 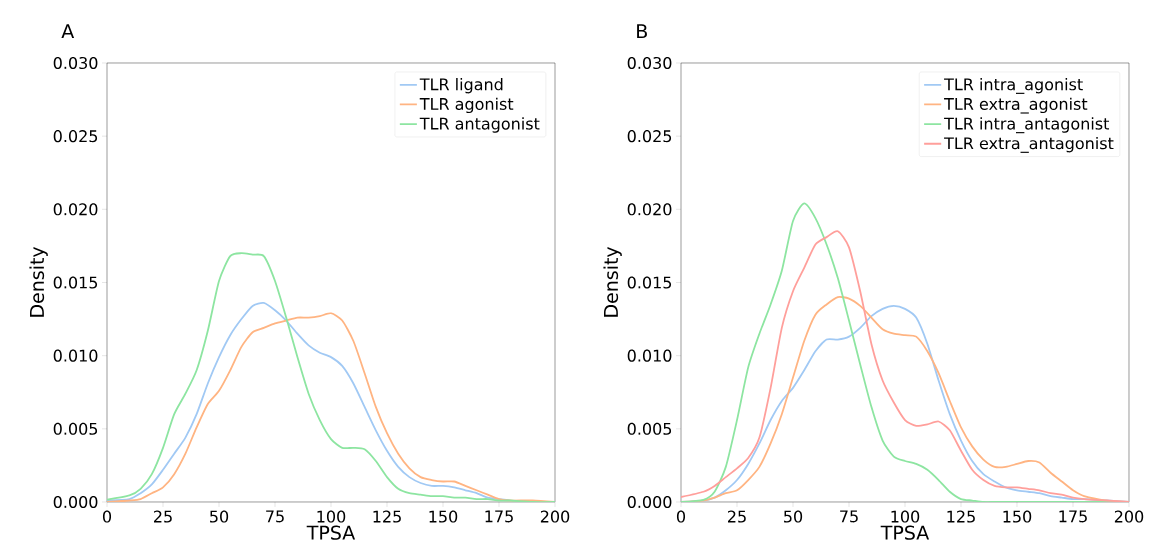 What do you see at coordinates (1029, 144) in the screenshot?
I see `legend-label: TLR extra_antagonist` at bounding box center [1029, 144].